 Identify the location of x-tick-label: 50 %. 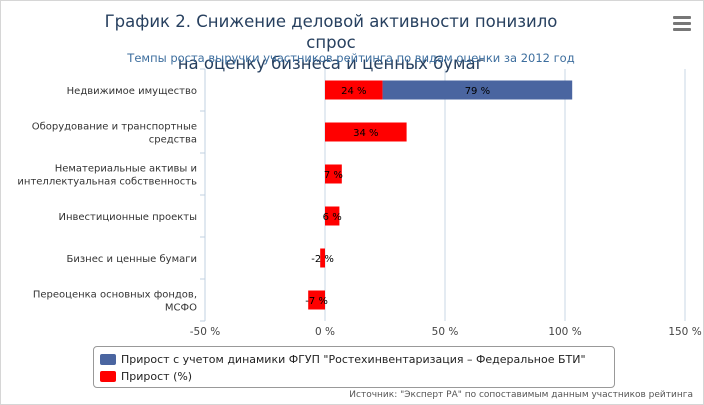
(445, 332).